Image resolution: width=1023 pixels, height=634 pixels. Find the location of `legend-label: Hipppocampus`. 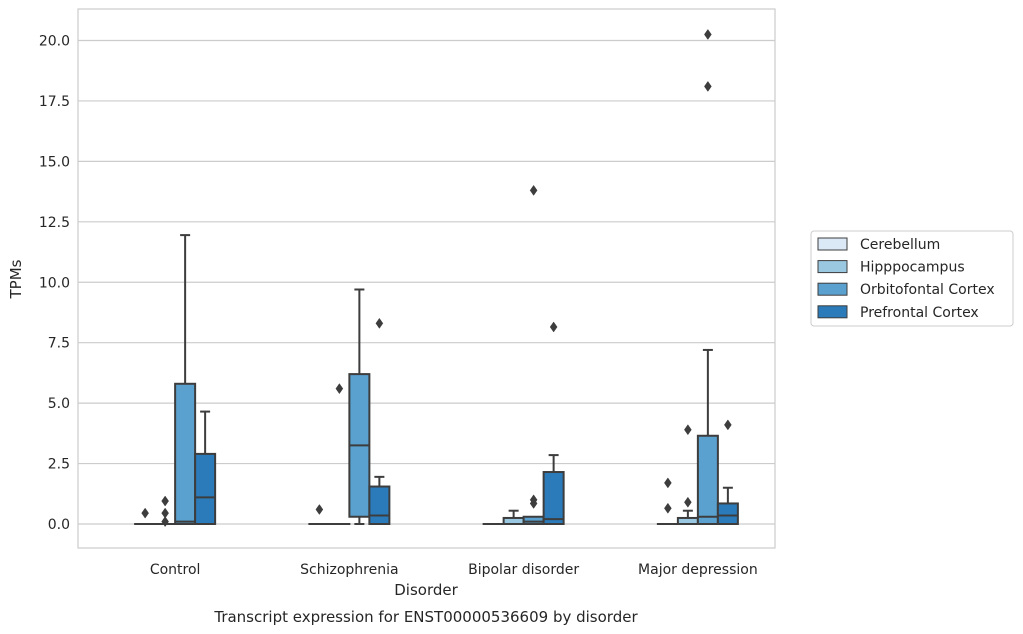

legend-label: Hipppocampus is located at coordinates (912, 268).